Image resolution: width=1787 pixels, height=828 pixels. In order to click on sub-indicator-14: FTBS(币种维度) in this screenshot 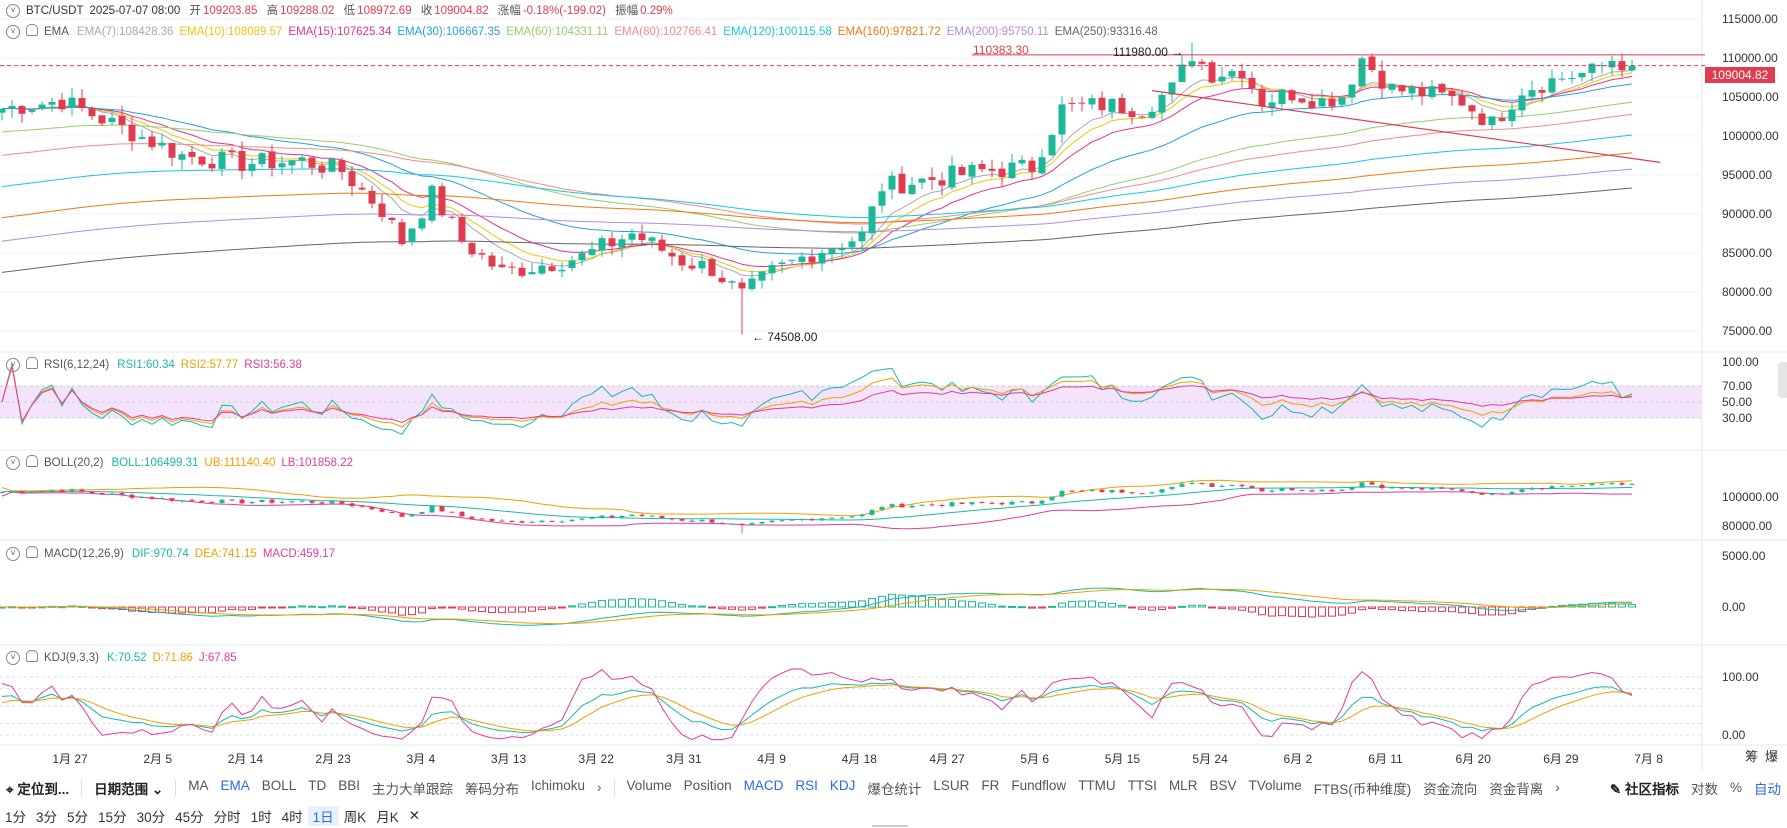, I will do `click(1362, 789)`.